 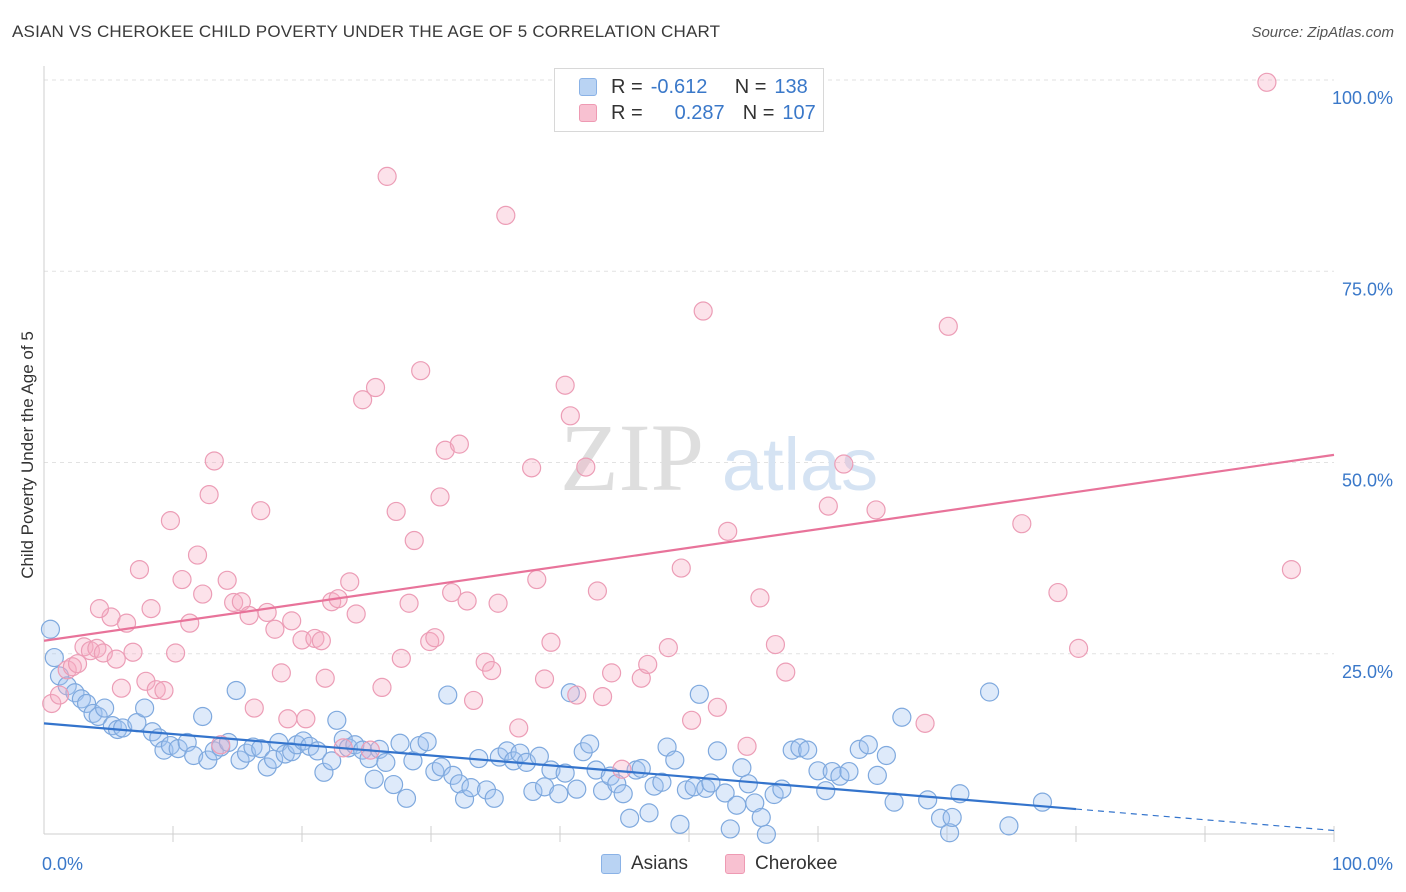 I want to click on x-tick-label-min: 0.0%, so click(x=62, y=864).